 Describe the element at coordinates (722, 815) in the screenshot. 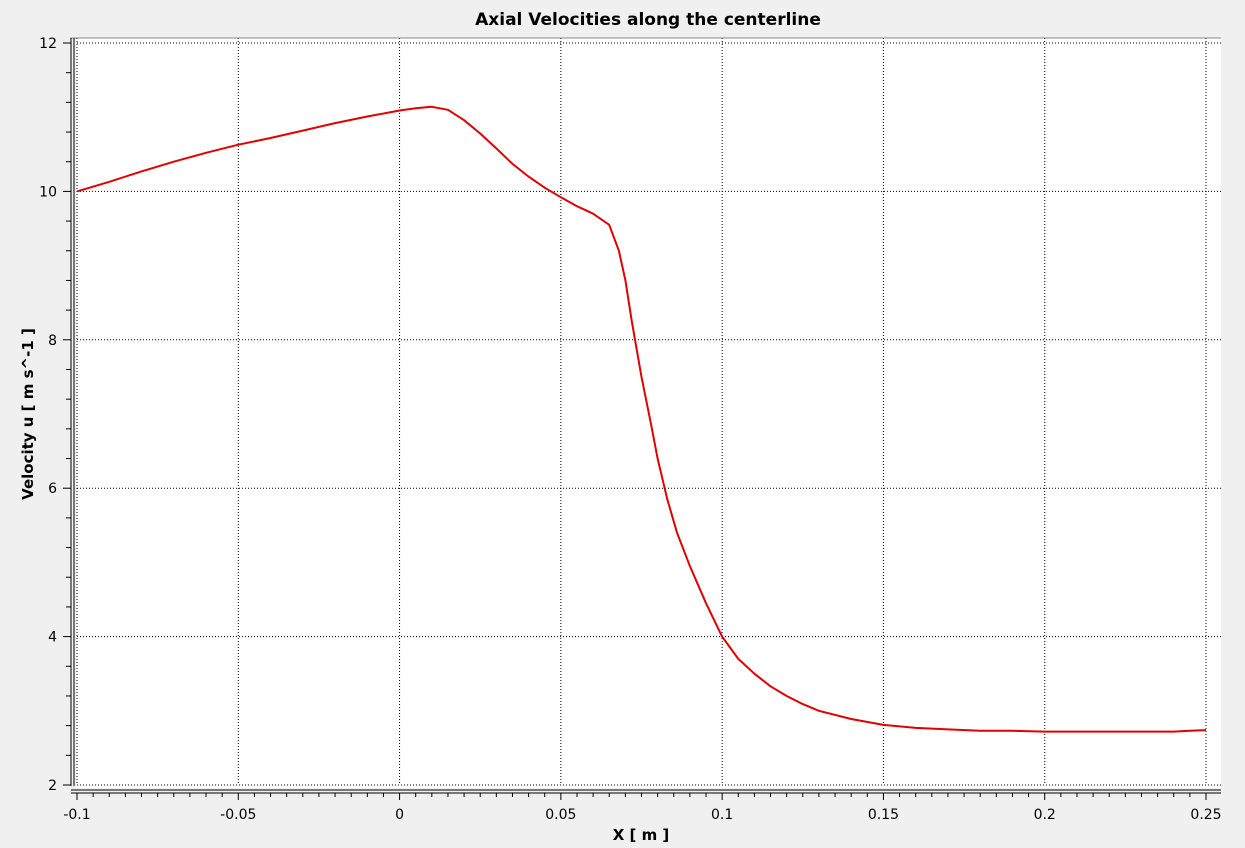

I see `x-tick-label: 0.1` at that location.